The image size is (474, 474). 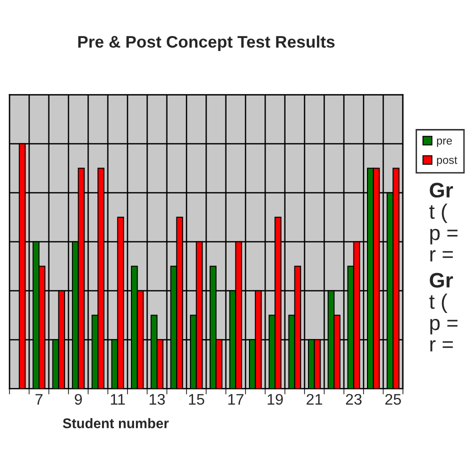 I want to click on legend-label: pre, so click(x=444, y=142).